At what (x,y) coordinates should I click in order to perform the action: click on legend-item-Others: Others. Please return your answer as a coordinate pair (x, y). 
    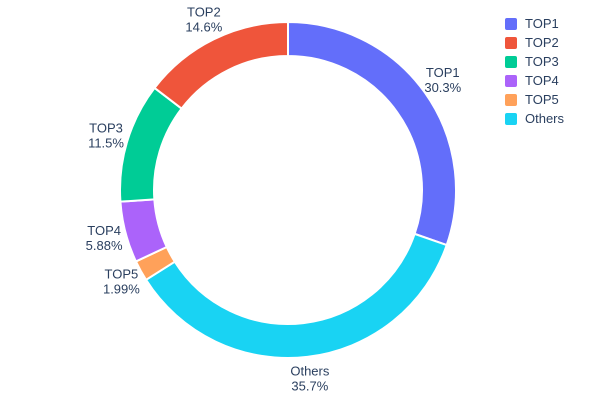
    Looking at the image, I should click on (534, 119).